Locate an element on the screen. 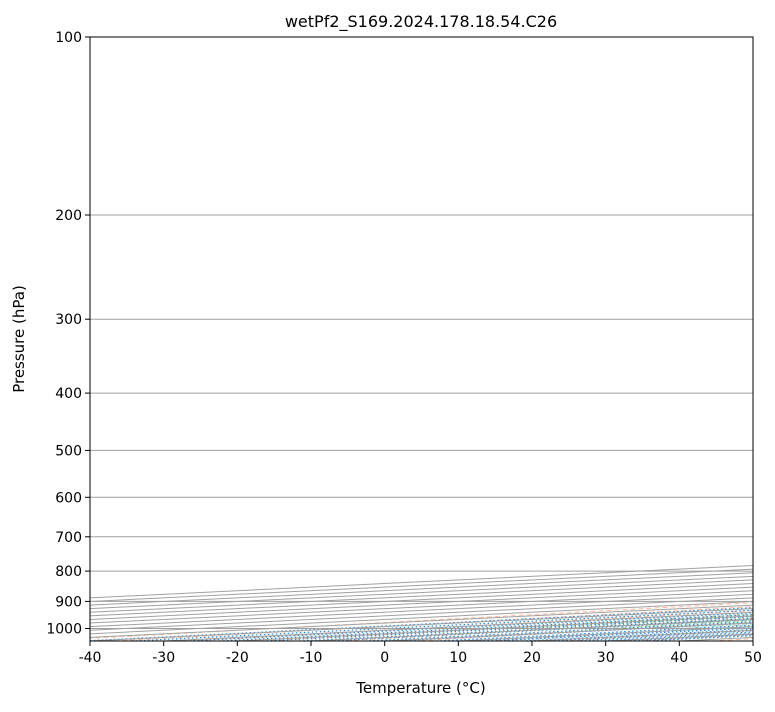  x-tick-label: 10 is located at coordinates (458, 658).